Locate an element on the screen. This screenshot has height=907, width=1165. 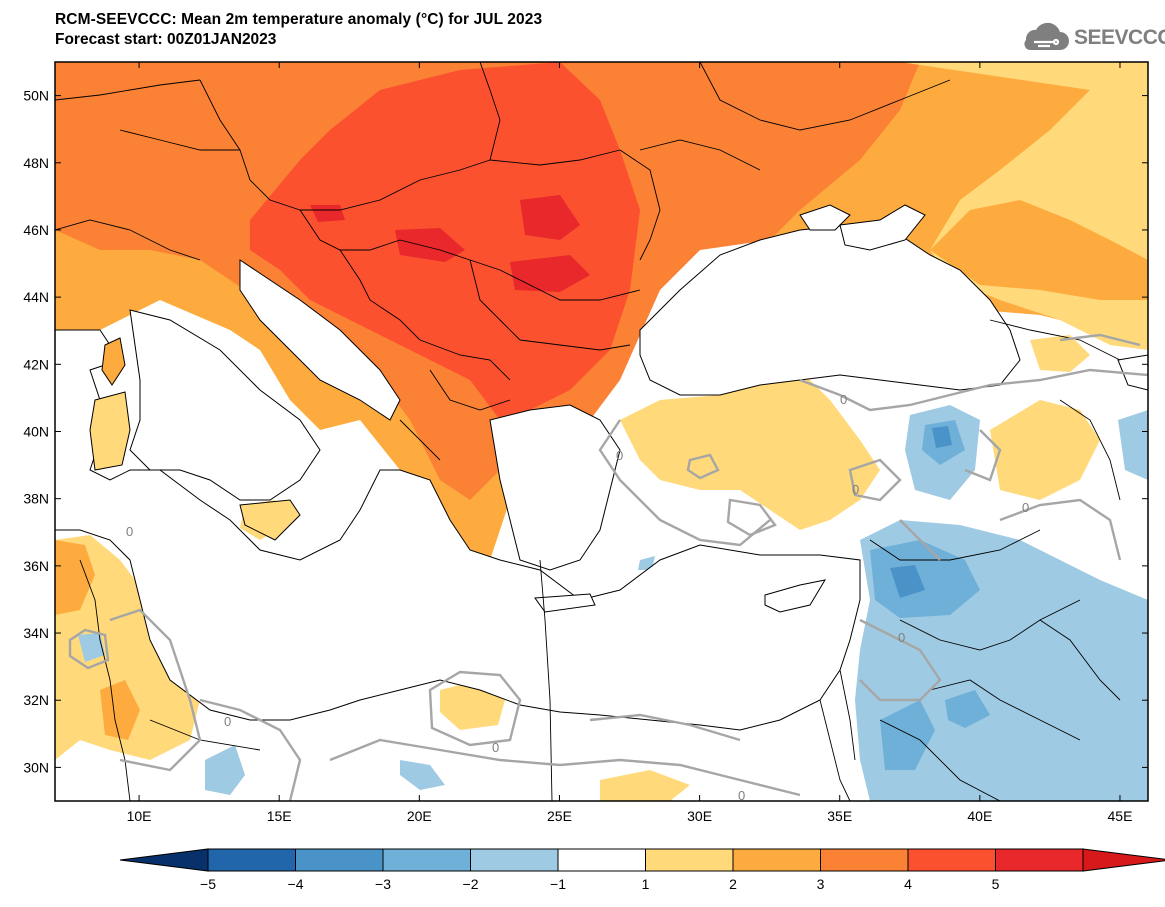
lat-tick-label: 36N is located at coordinates (36, 566).